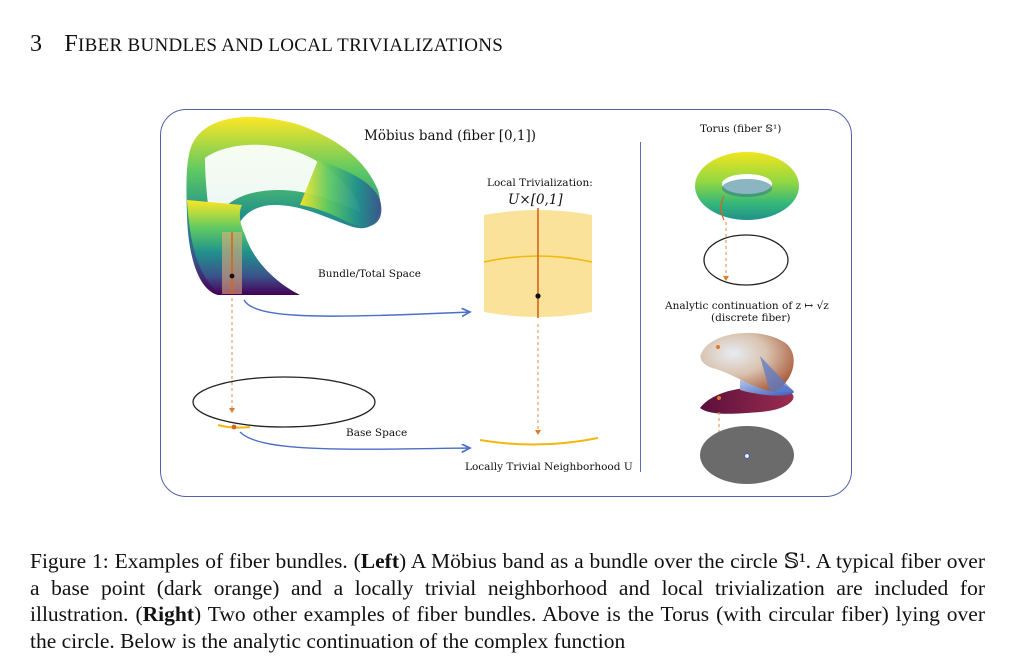 The width and height of the screenshot is (1009, 663). I want to click on caption-prefix: Figure 1: Examples of fiber bundles. (, so click(195, 561).